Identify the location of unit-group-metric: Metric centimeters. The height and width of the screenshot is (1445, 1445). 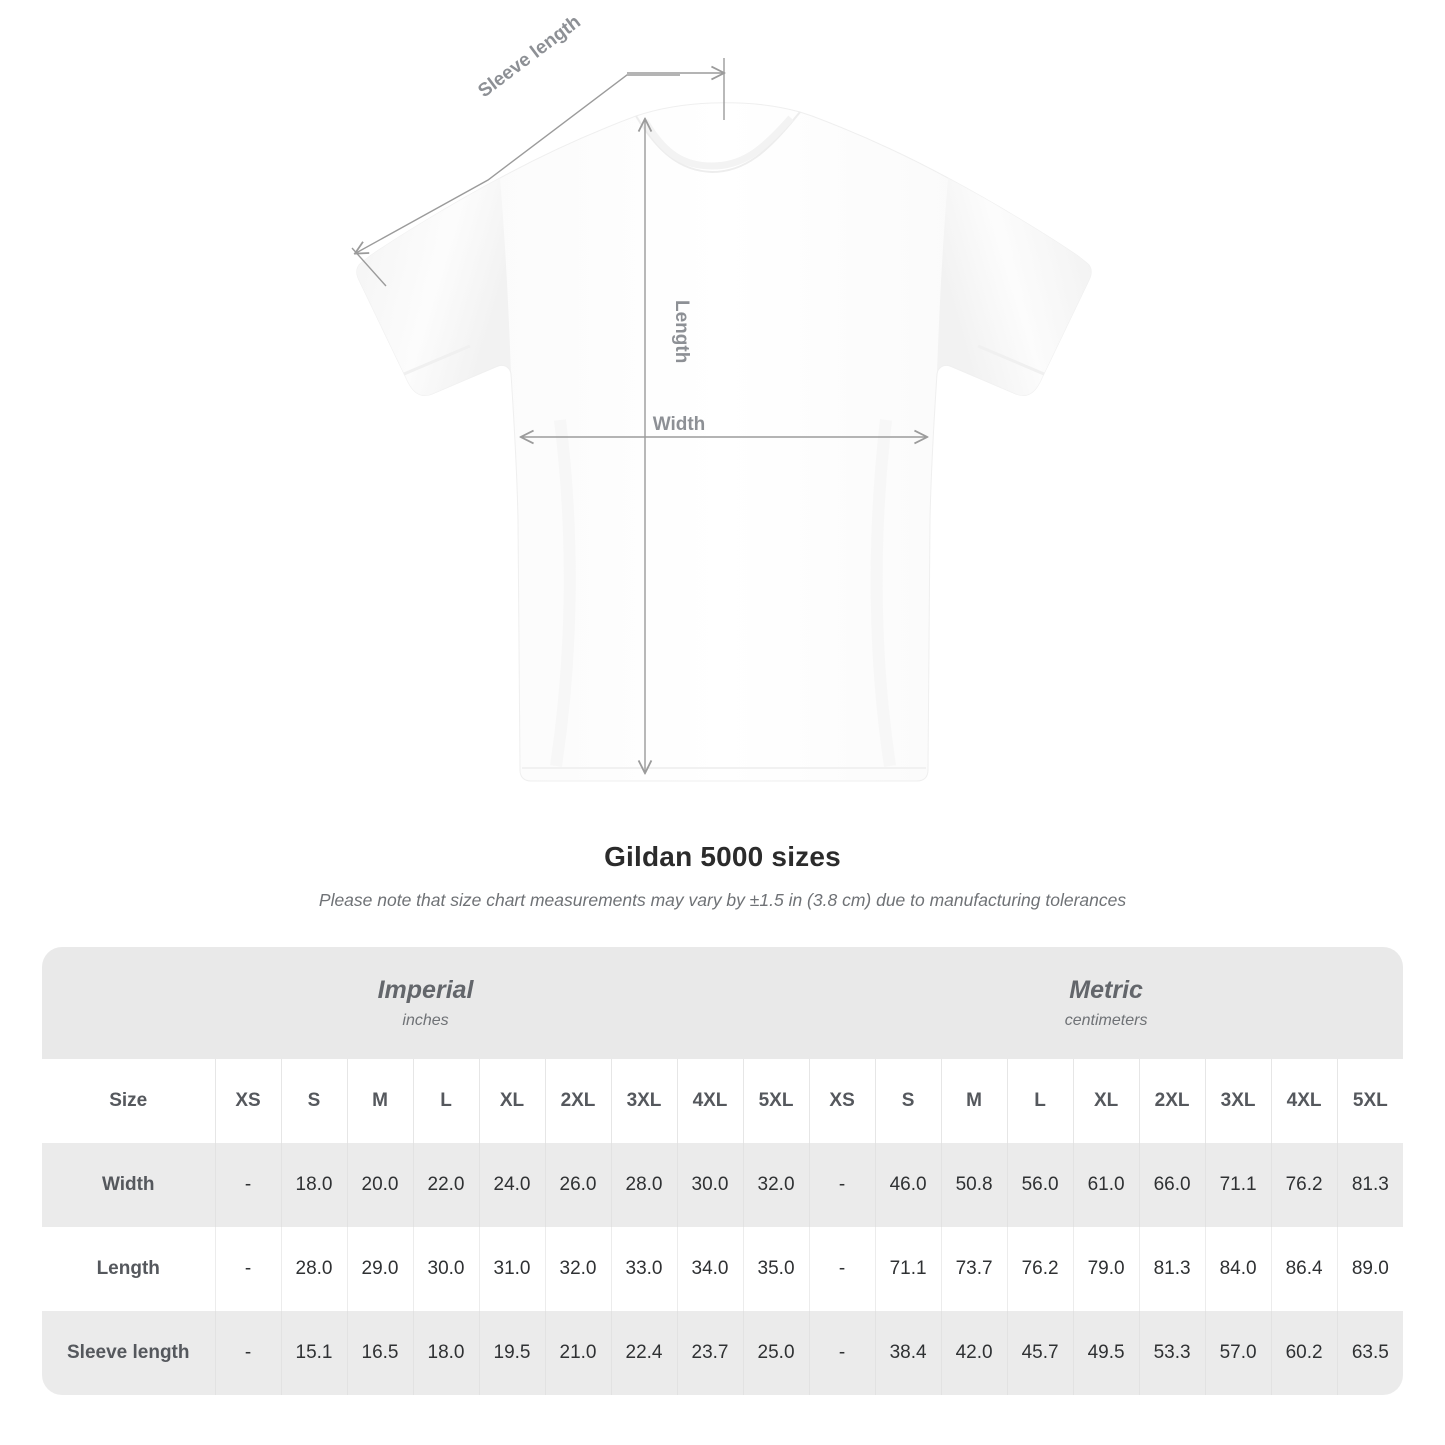
(1106, 1003).